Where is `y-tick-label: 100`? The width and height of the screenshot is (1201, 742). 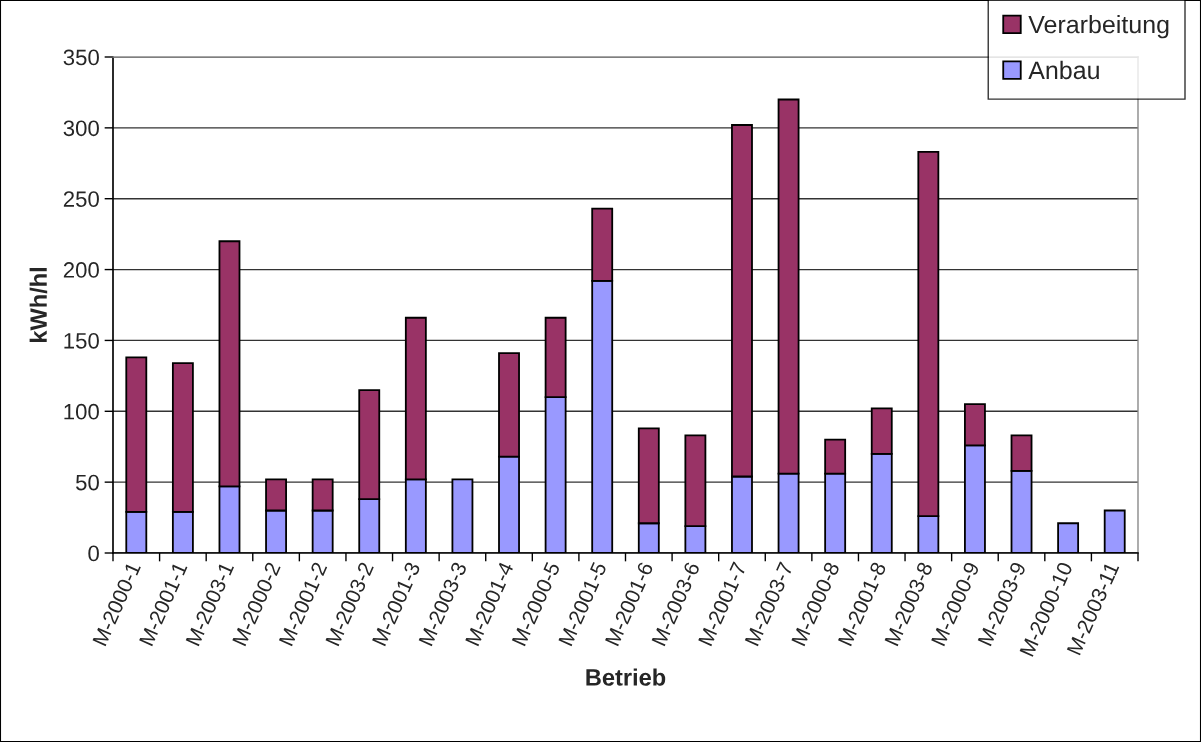
y-tick-label: 100 is located at coordinates (81, 411).